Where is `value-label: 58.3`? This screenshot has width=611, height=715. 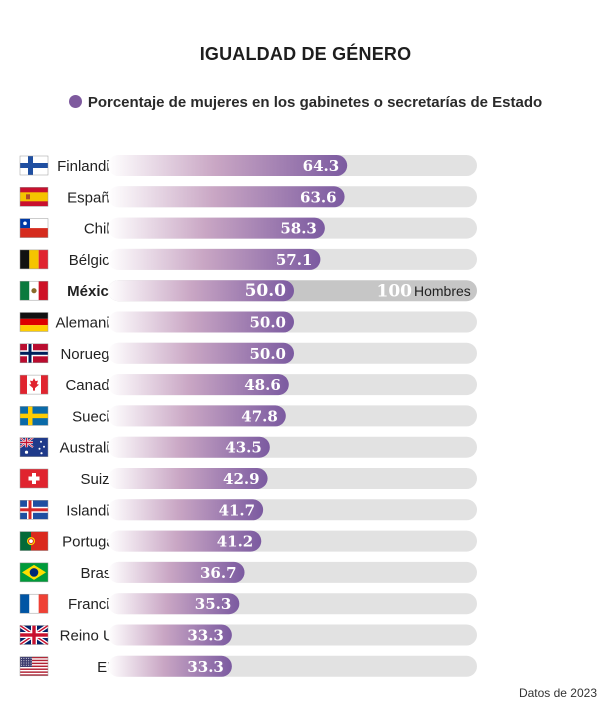 value-label: 58.3 is located at coordinates (298, 229).